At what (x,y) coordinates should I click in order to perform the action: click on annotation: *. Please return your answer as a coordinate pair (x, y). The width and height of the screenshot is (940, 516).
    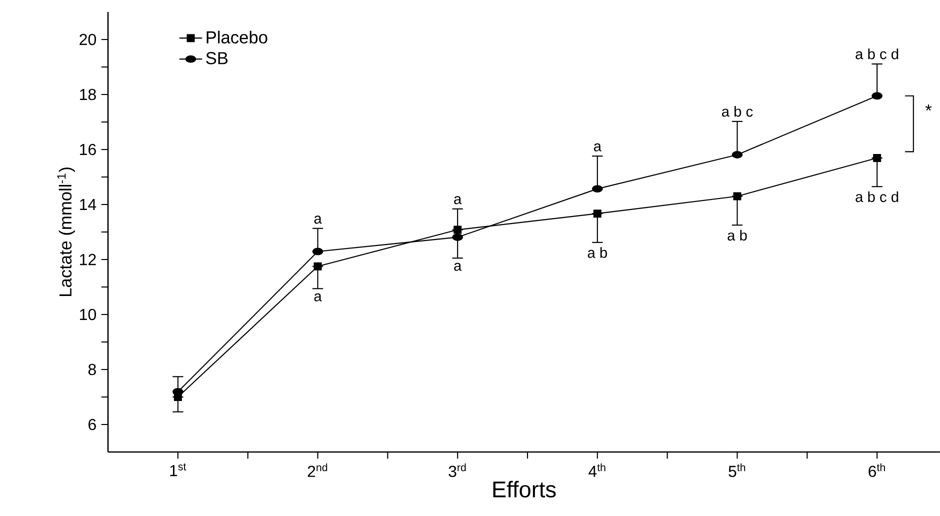
    Looking at the image, I should click on (928, 107).